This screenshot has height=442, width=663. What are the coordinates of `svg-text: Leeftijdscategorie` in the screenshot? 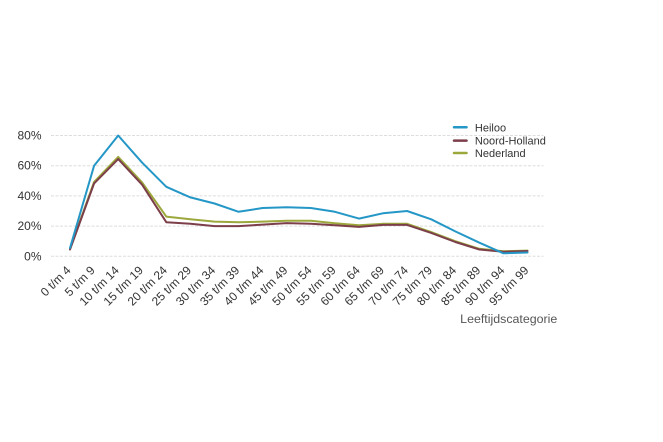 It's located at (508, 319).